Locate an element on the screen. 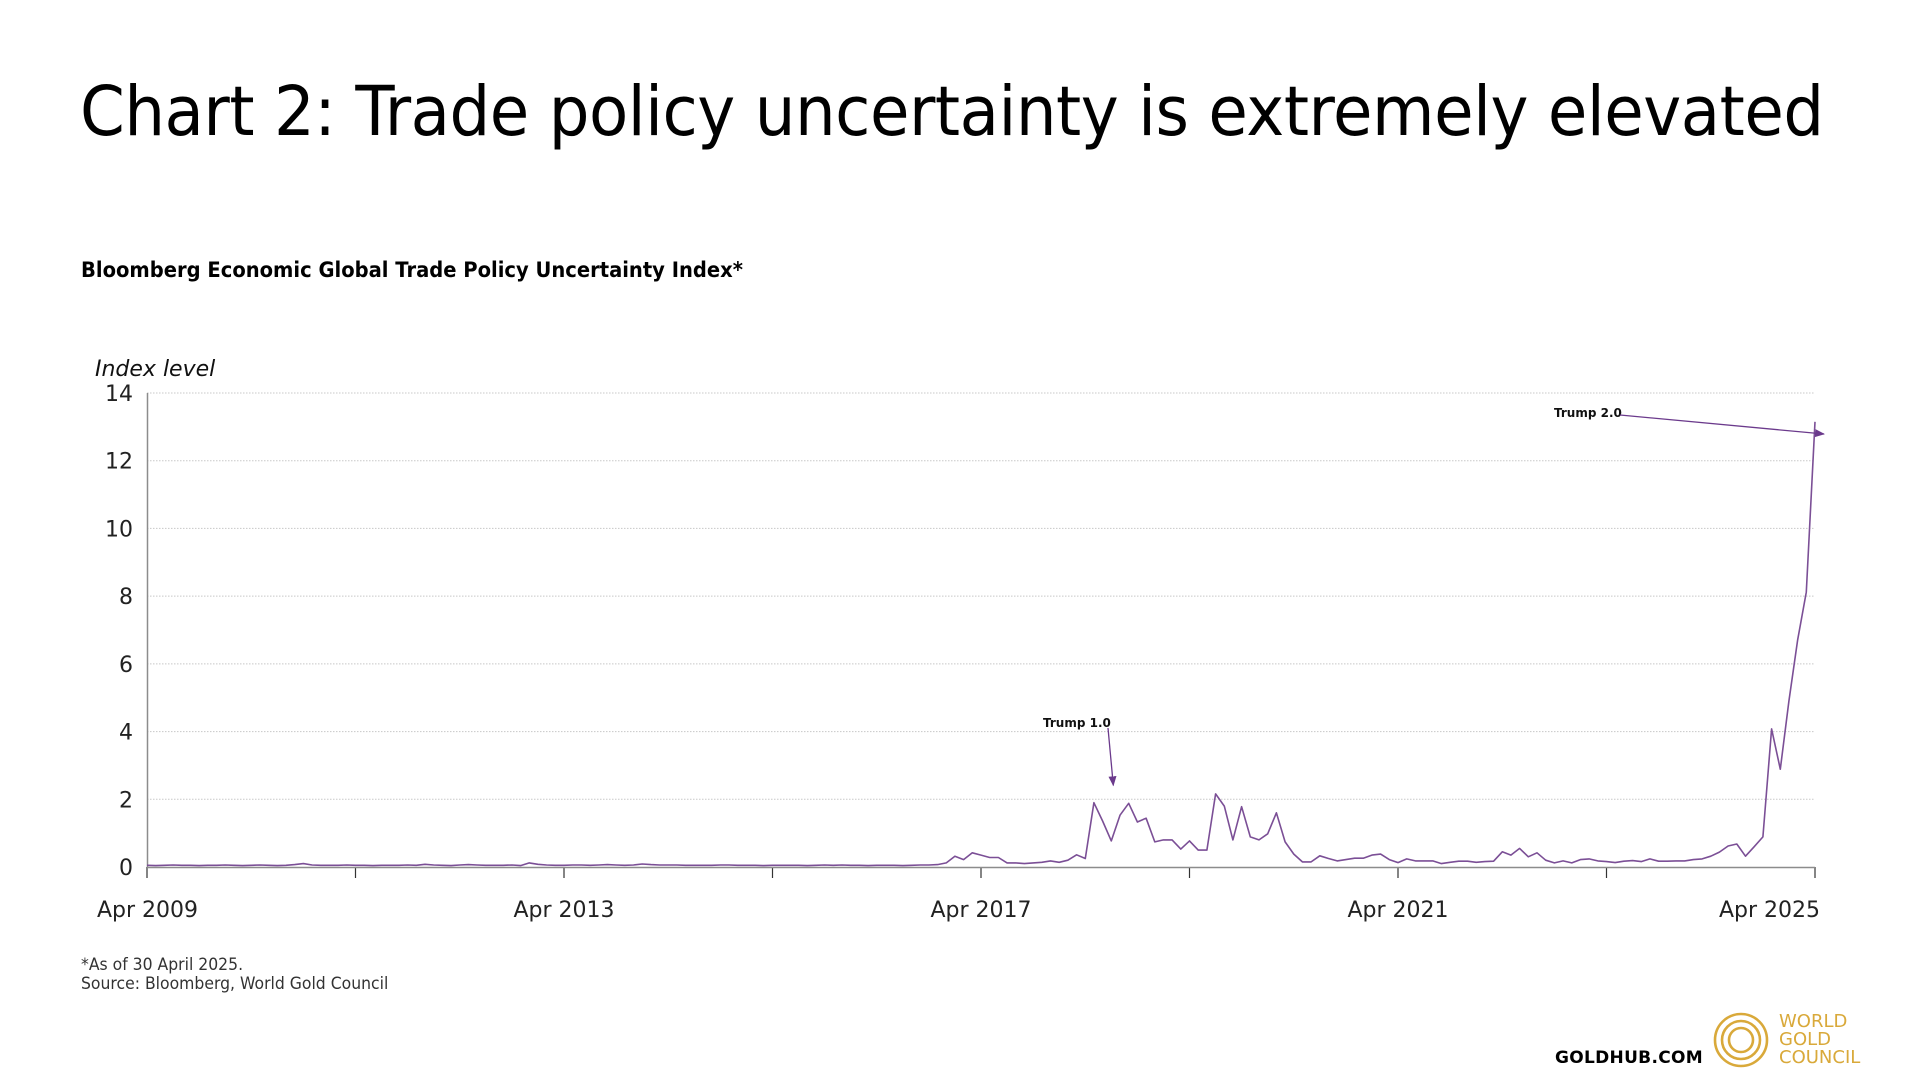 This screenshot has width=1920, height=1080. logo-line-3: COUNCIL is located at coordinates (1820, 1057).